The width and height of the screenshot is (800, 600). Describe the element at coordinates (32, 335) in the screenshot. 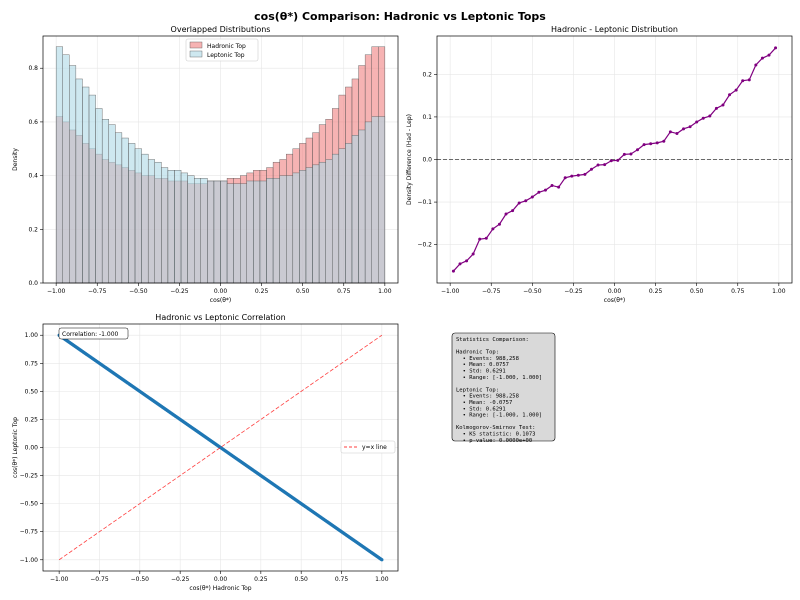

I see `y-tick-label: 1.00` at that location.